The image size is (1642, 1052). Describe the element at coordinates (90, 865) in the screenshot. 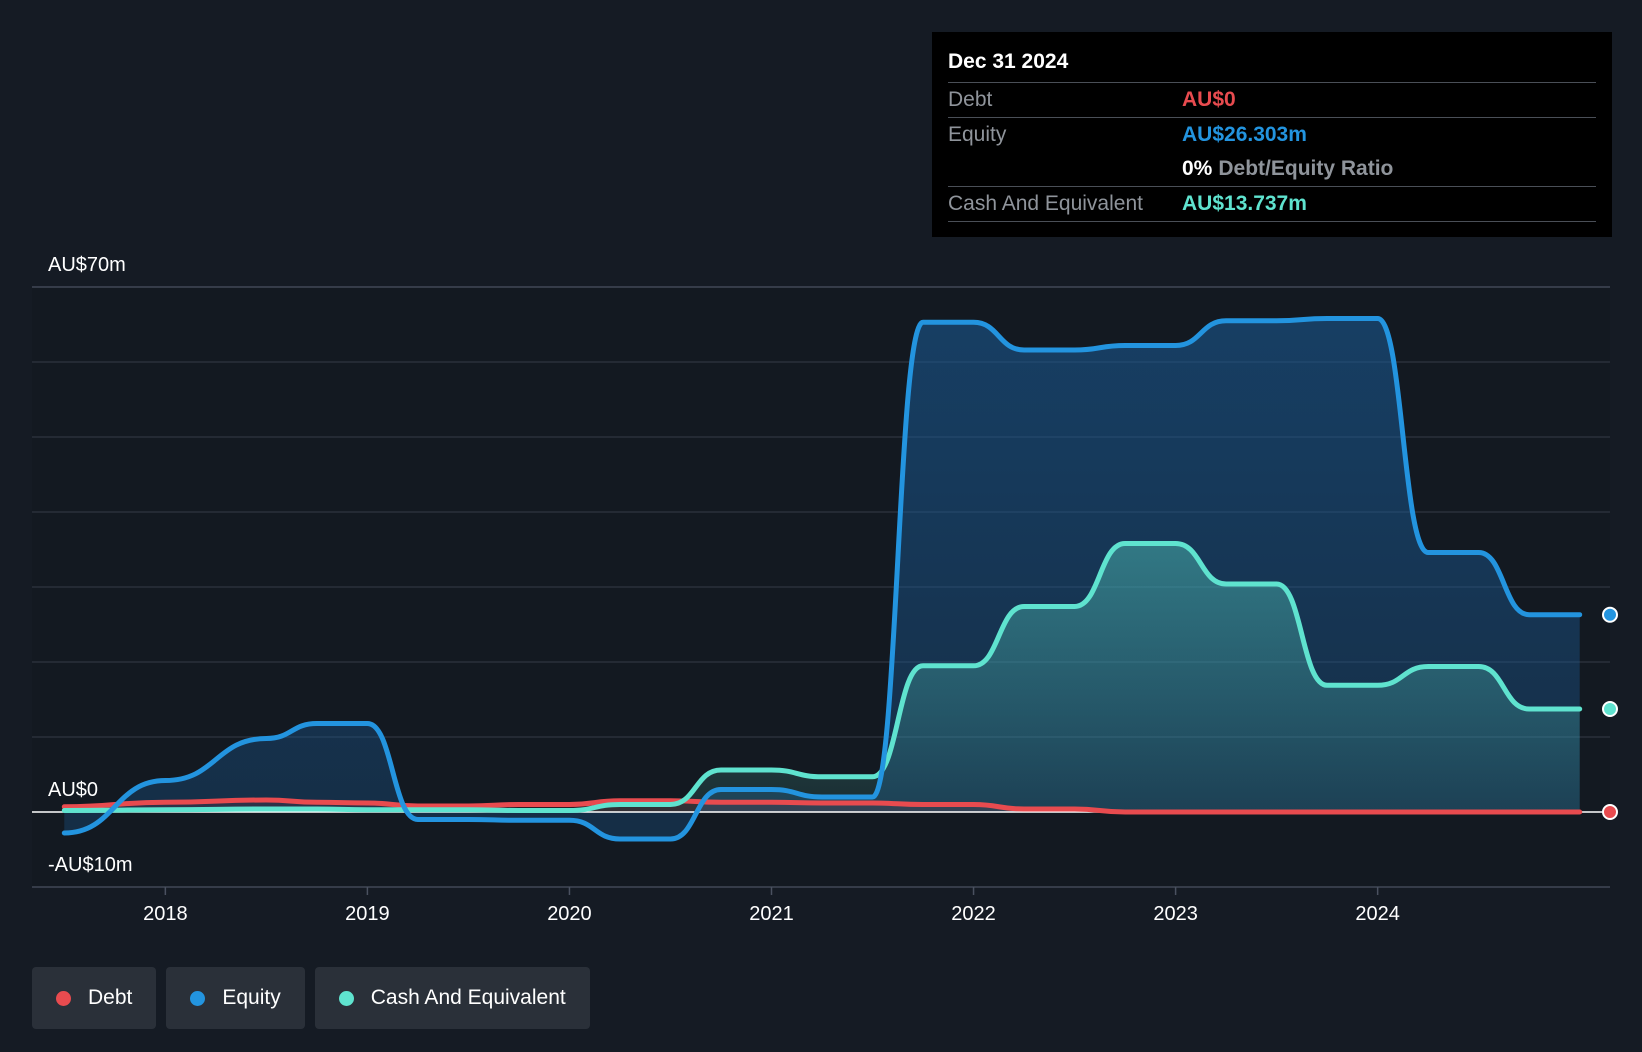

I see `y-tick-label-bottom: -AU$10m` at that location.